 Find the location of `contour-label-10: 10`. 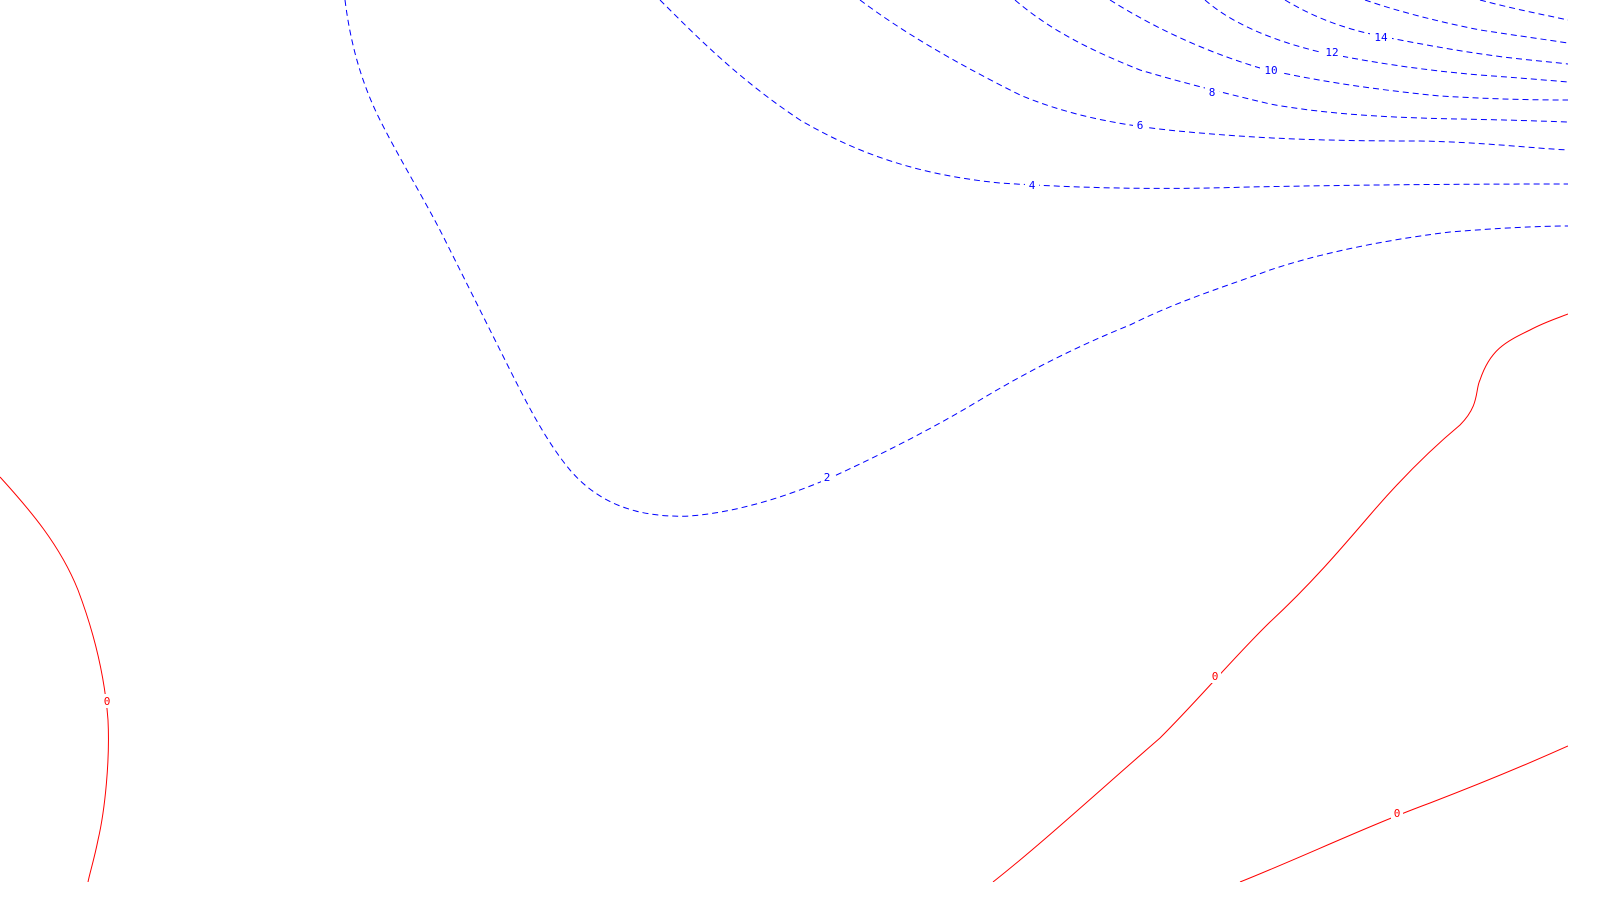

contour-label-10: 10 is located at coordinates (1271, 70).